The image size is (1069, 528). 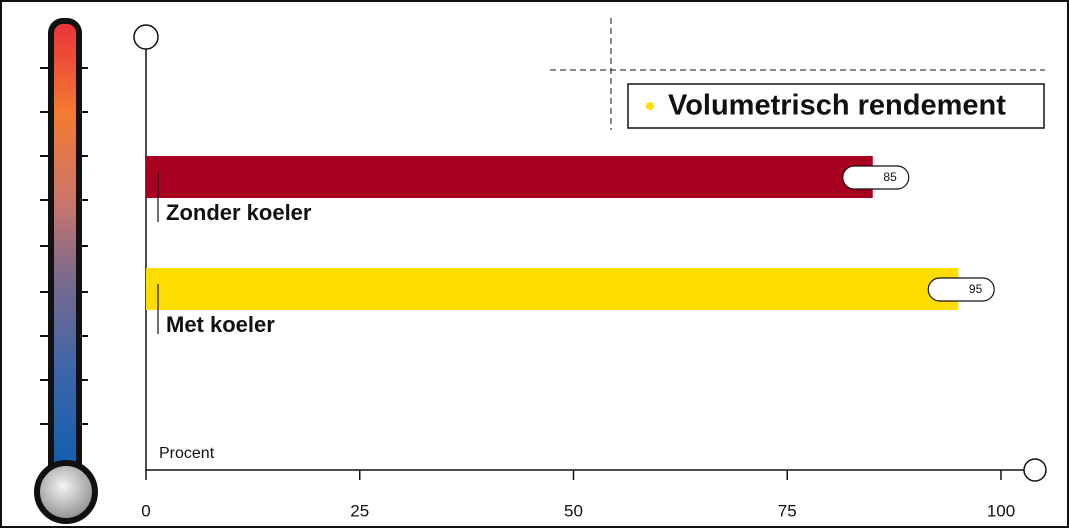 What do you see at coordinates (187, 453) in the screenshot?
I see `x-axis-label: Procent` at bounding box center [187, 453].